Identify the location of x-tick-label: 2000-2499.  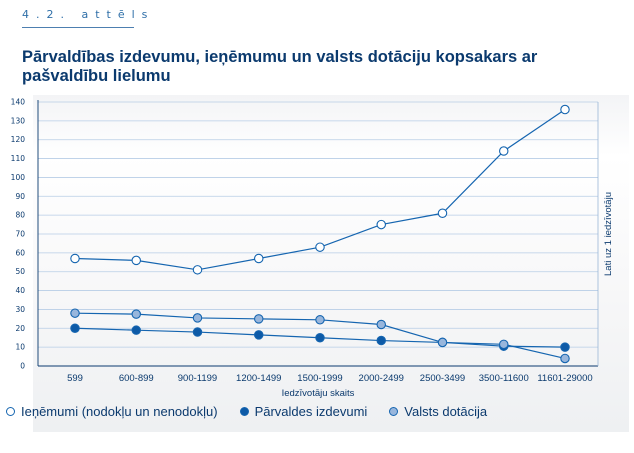
(381, 378).